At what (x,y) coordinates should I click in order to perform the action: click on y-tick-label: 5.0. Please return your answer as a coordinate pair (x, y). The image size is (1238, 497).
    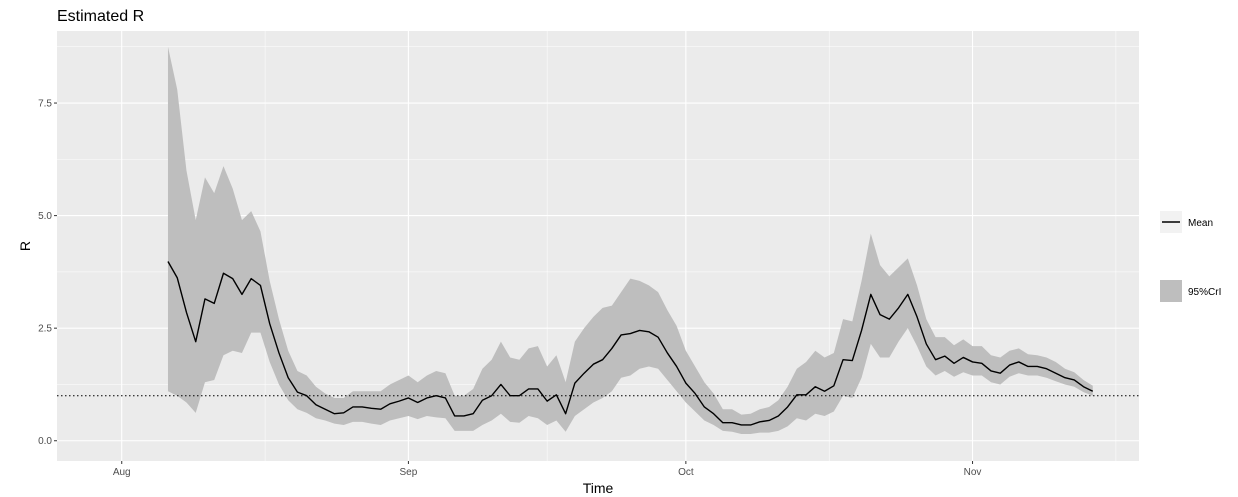
    Looking at the image, I should click on (45, 216).